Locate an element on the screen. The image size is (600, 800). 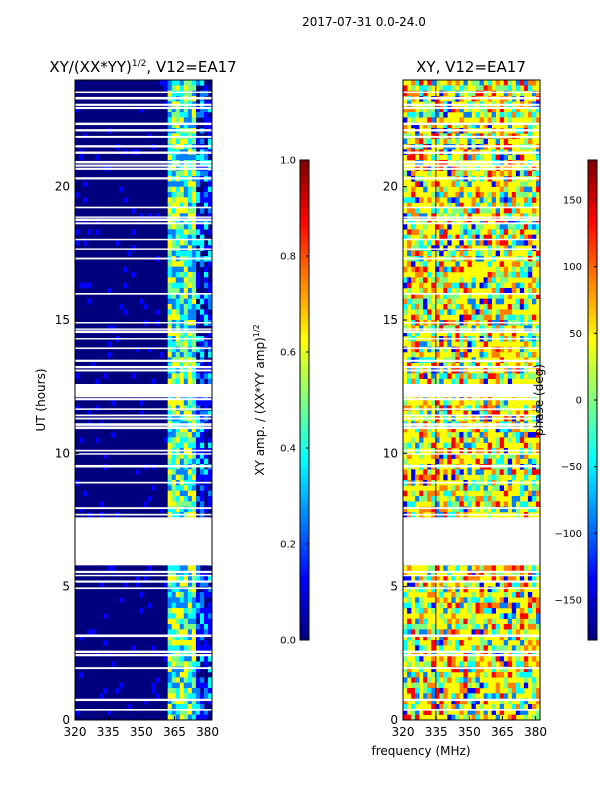
phase-ytick-label: 20 is located at coordinates (390, 187).